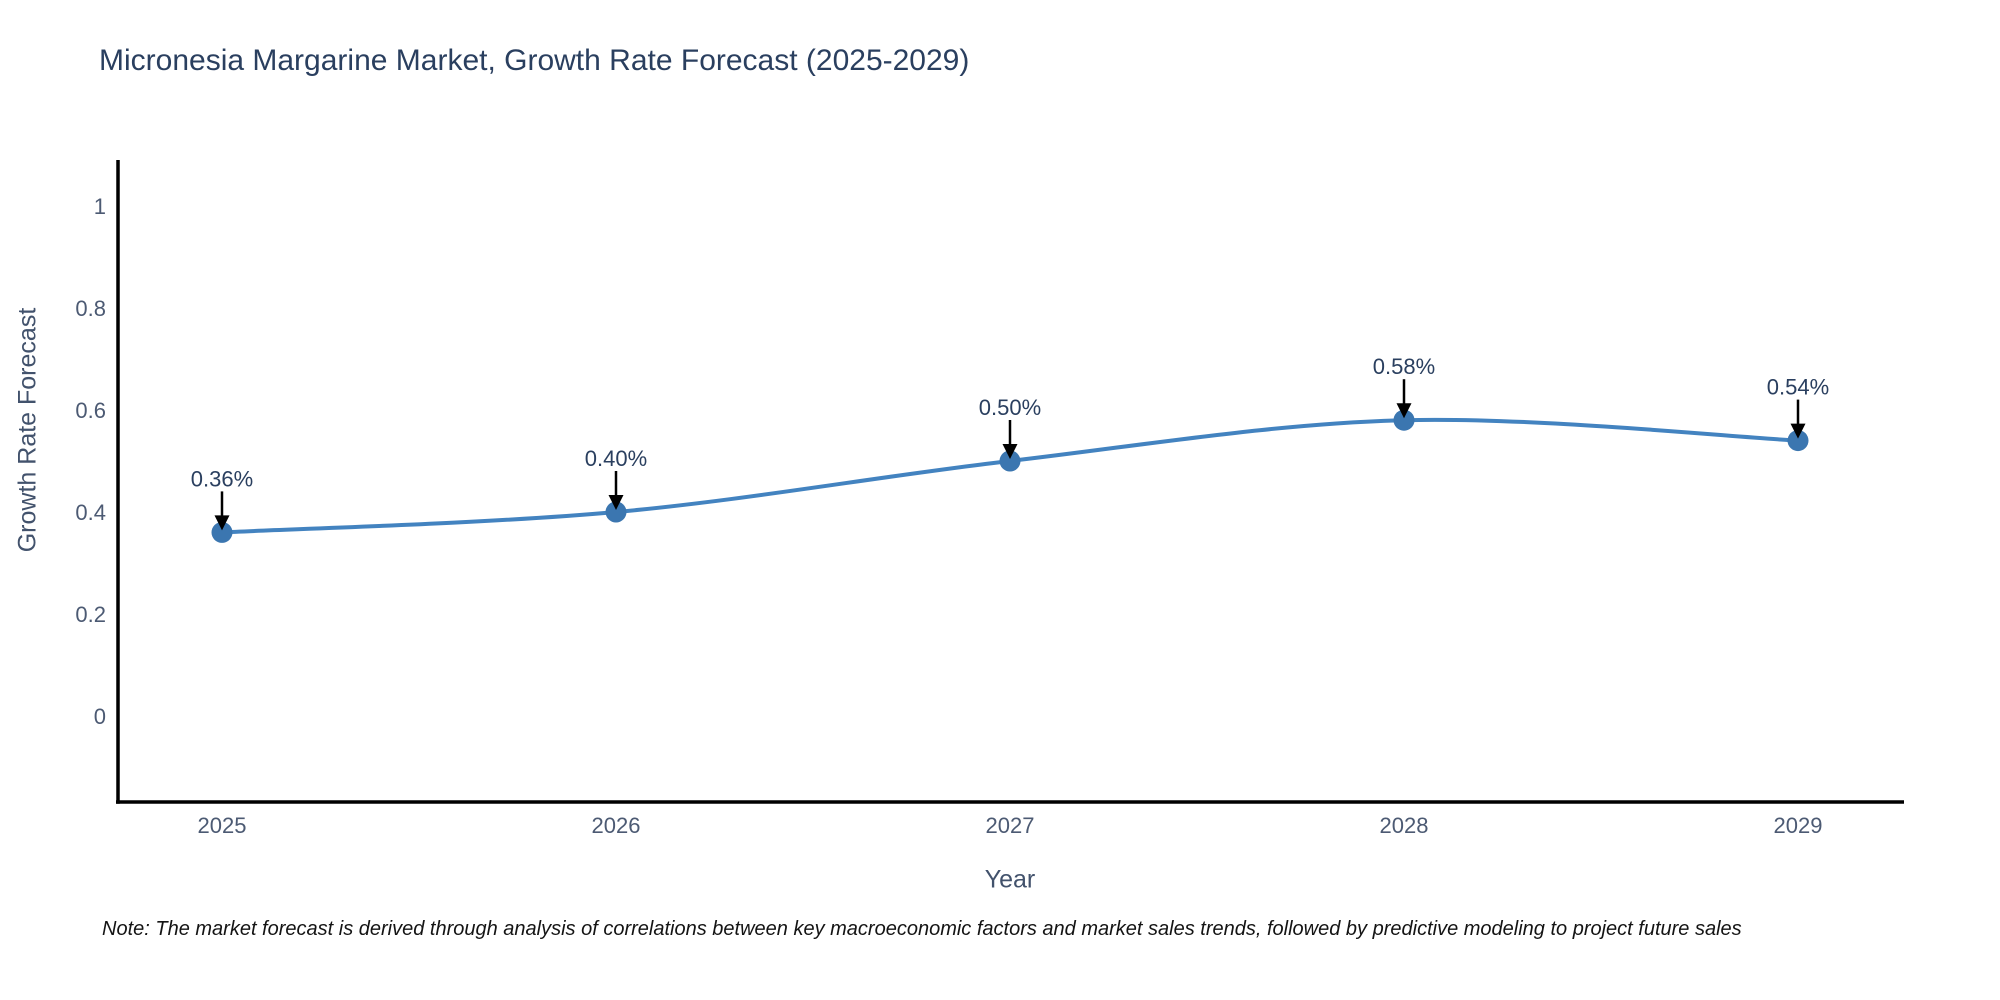 Image resolution: width=2000 pixels, height=1000 pixels. What do you see at coordinates (1404, 825) in the screenshot?
I see `x-tick-label: 2028` at bounding box center [1404, 825].